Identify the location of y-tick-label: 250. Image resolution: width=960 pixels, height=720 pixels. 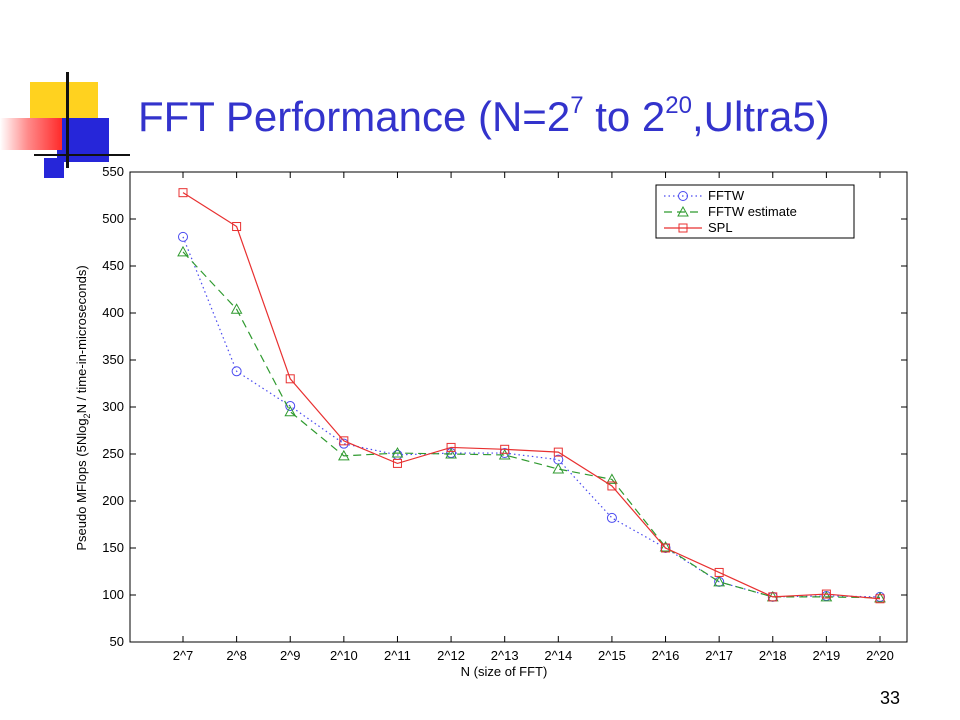
(113, 453).